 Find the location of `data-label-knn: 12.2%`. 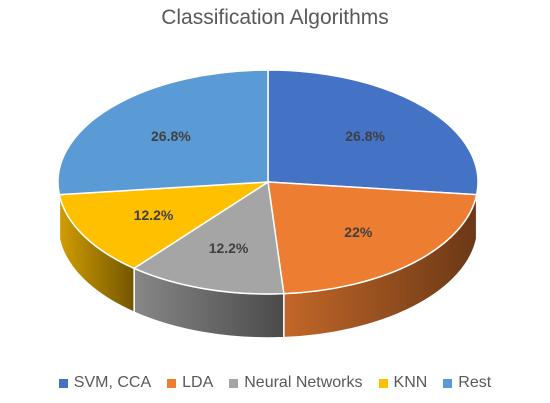

data-label-knn: 12.2% is located at coordinates (154, 215).